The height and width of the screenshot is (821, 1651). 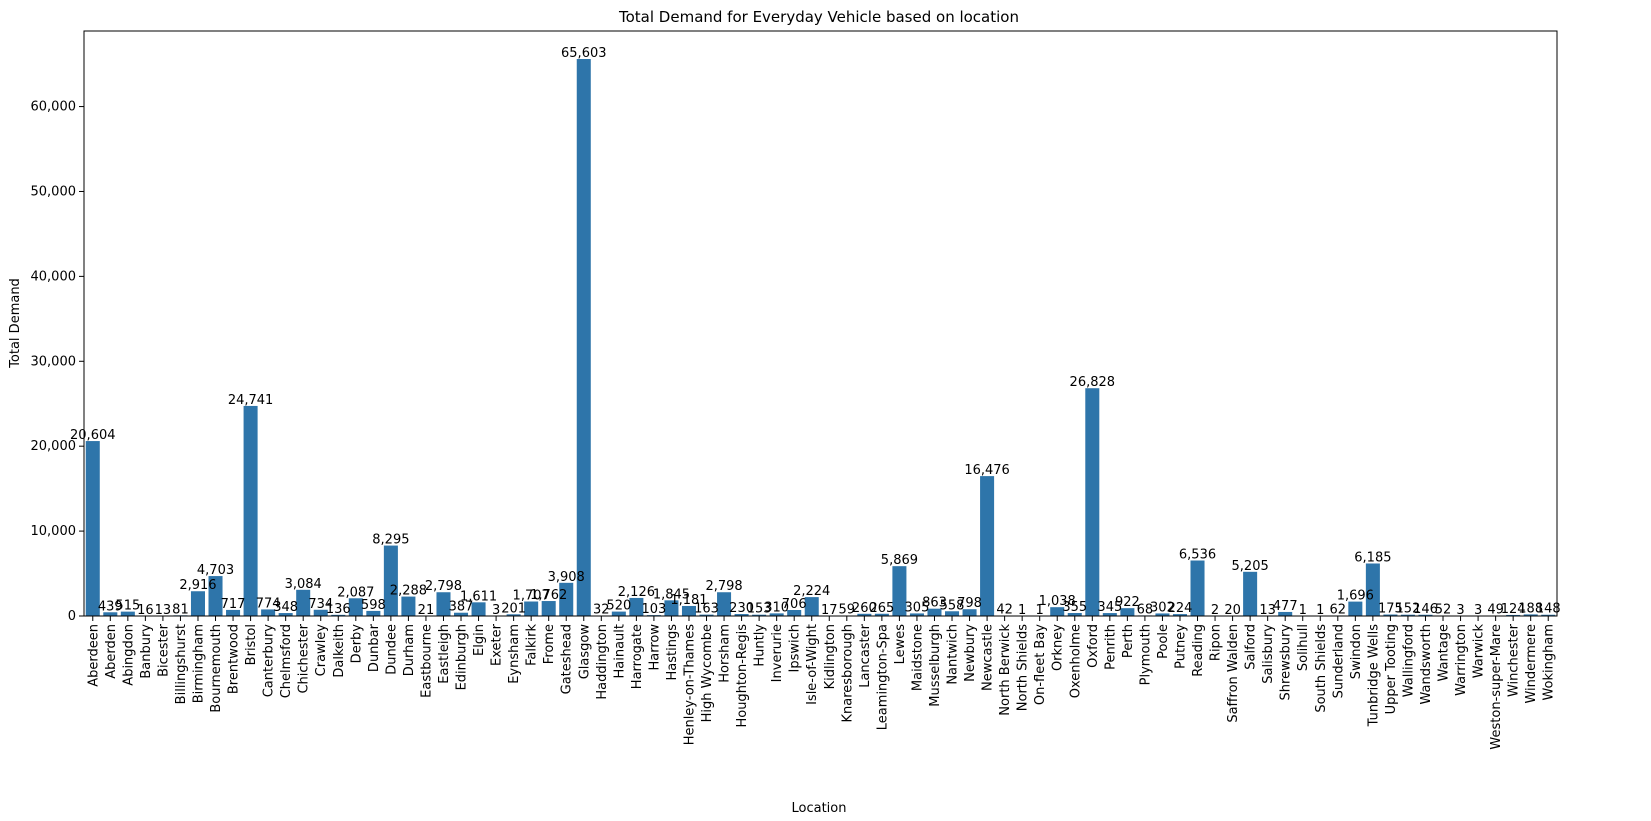 What do you see at coordinates (1198, 650) in the screenshot?
I see `x-tick-label: Reading` at bounding box center [1198, 650].